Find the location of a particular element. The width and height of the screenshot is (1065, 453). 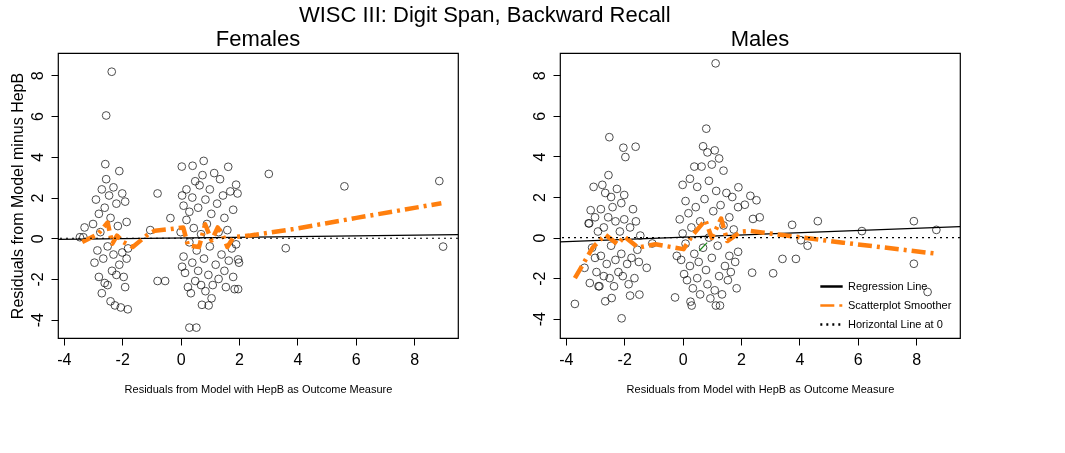

text: WISC III: Digit Span, Backward Recall is located at coordinates (484, 15).